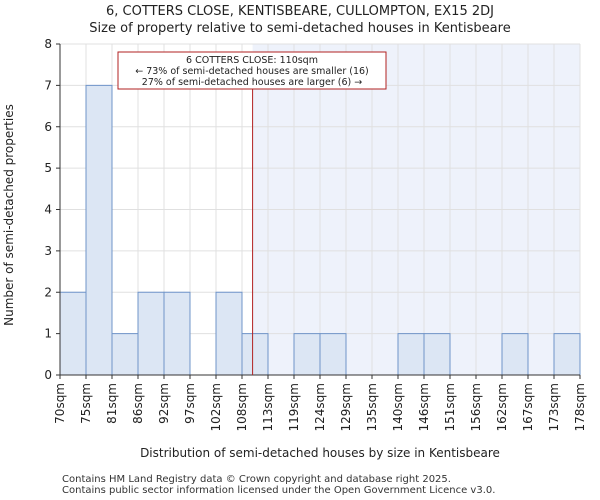  Describe the element at coordinates (190, 403) in the screenshot. I see `x-tick-label: 97sqm` at that location.